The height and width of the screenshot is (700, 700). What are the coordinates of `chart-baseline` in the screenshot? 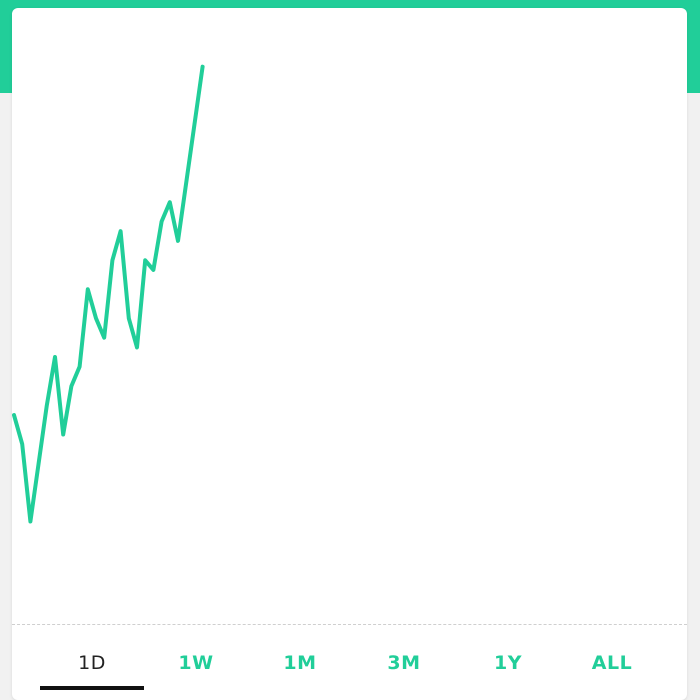 It's located at (349, 624).